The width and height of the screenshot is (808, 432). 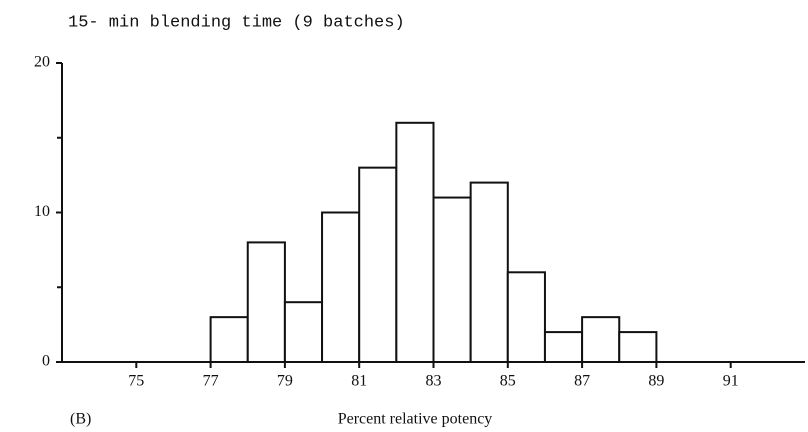 What do you see at coordinates (236, 22) in the screenshot?
I see `chart-title: 15- min blending time (9 batches)` at bounding box center [236, 22].